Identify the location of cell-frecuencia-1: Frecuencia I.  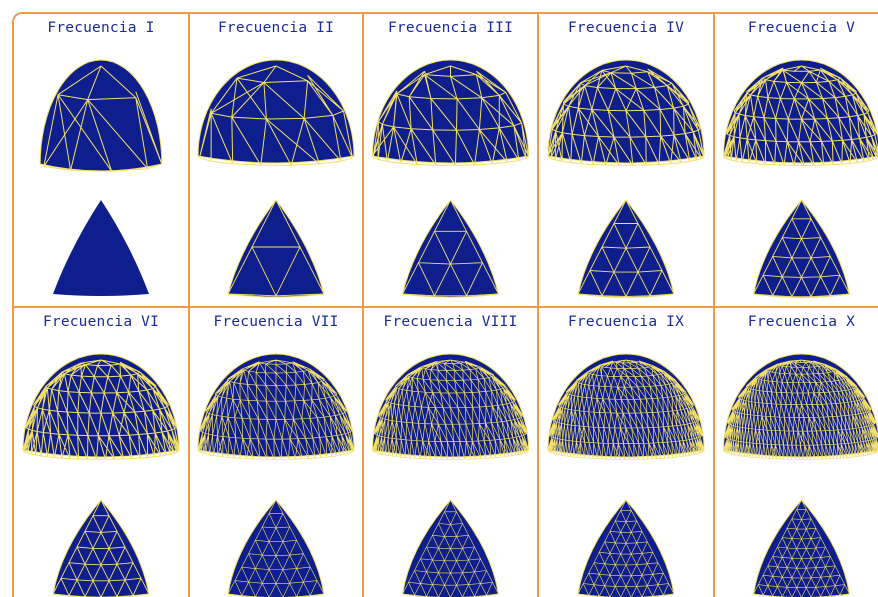
(102, 161).